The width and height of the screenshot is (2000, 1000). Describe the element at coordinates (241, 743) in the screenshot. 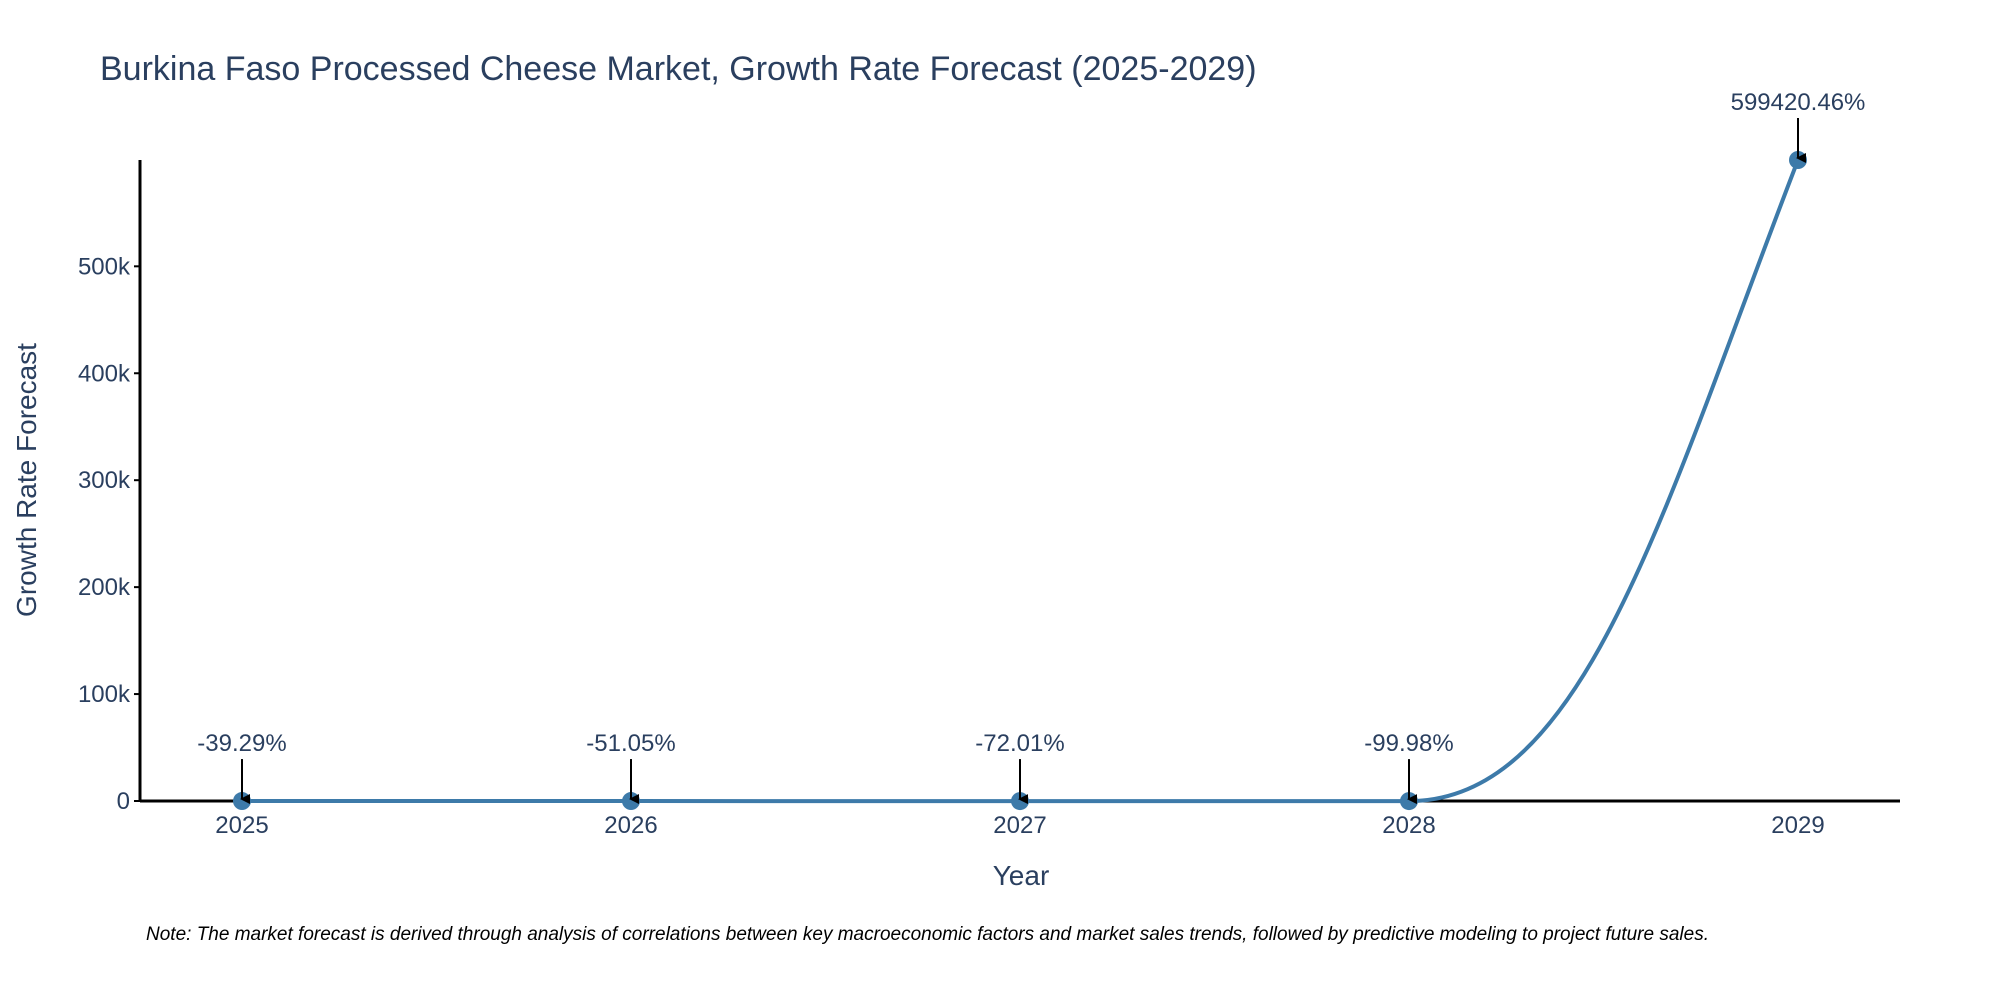

I see `data-label: -39.29%` at that location.